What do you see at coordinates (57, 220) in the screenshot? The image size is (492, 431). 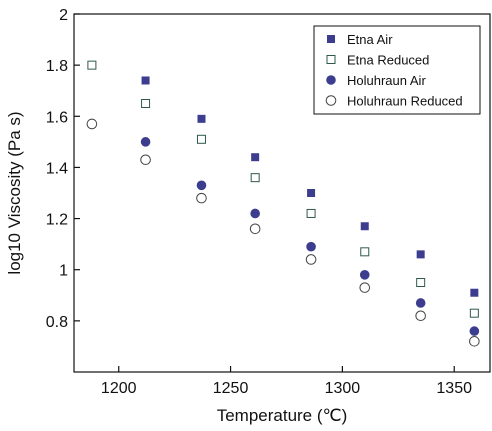 I see `y-tick-label: 1.2` at bounding box center [57, 220].